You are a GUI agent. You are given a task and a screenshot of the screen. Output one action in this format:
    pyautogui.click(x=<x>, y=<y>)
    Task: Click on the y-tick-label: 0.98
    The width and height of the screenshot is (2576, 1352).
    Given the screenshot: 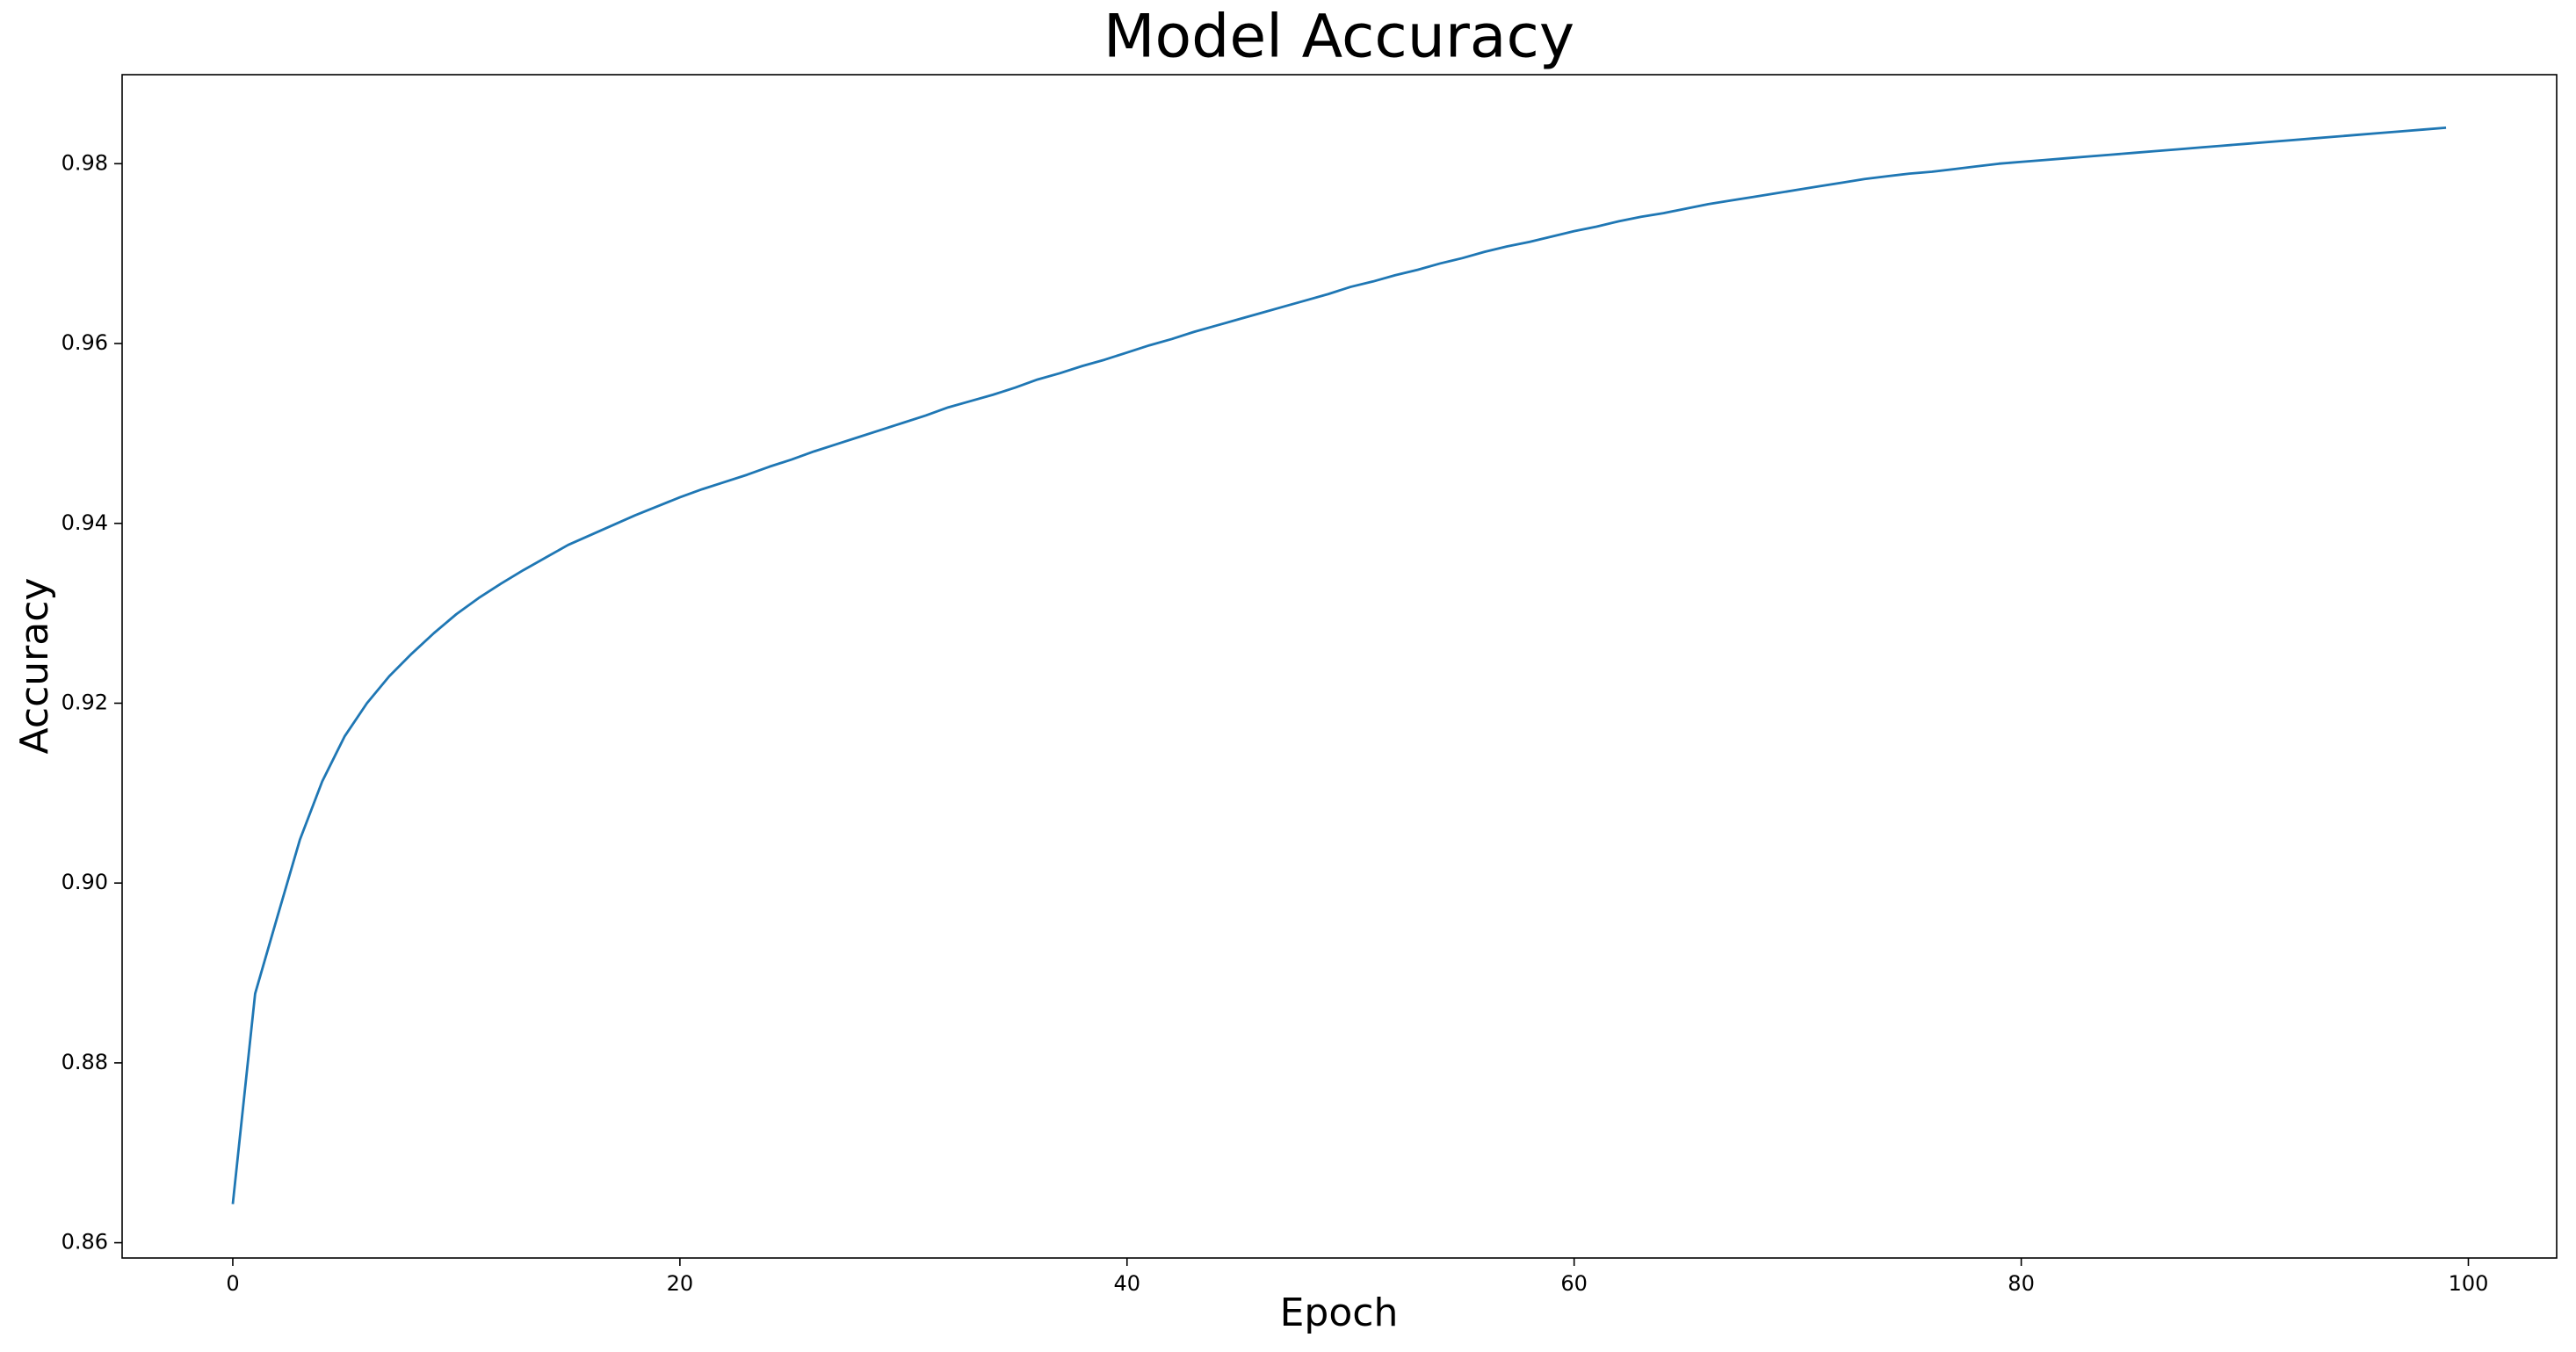 What is the action you would take?
    pyautogui.click(x=85, y=162)
    